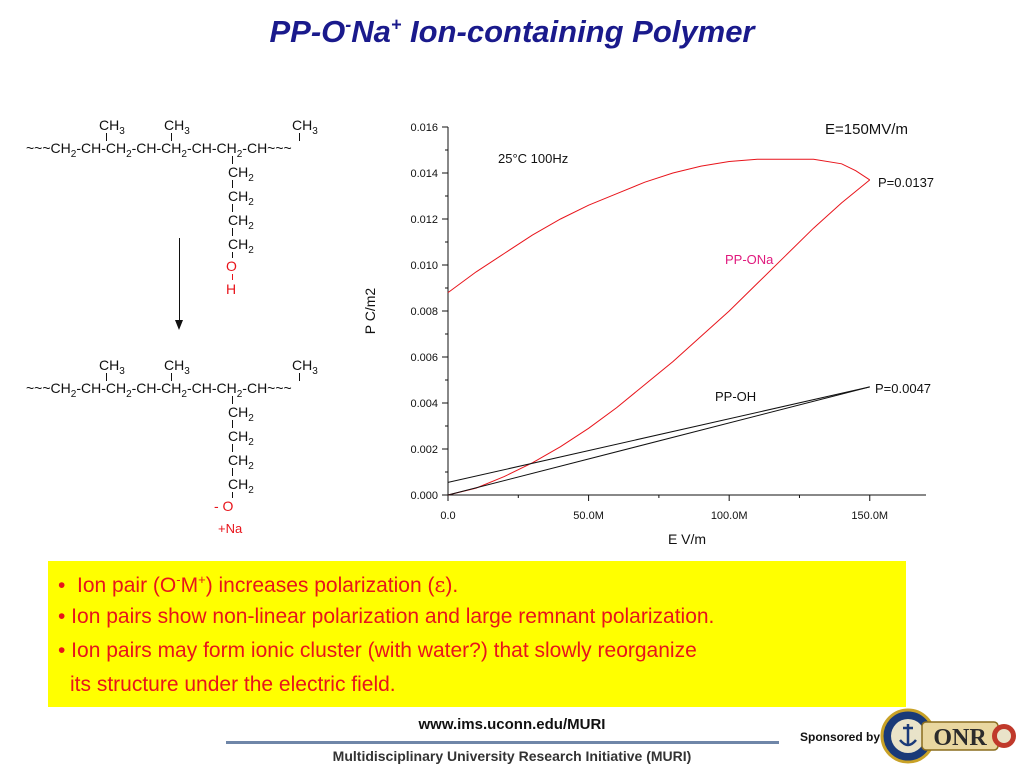  Describe the element at coordinates (866, 129) in the screenshot. I see `field-annotation: E=150MV/m` at that location.